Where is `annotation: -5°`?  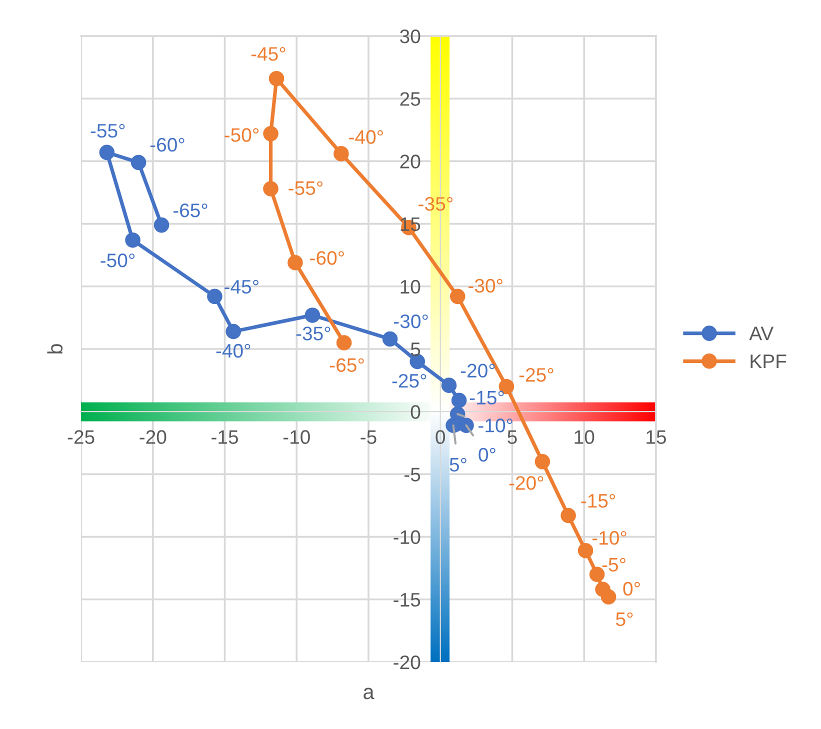
annotation: -5° is located at coordinates (614, 565).